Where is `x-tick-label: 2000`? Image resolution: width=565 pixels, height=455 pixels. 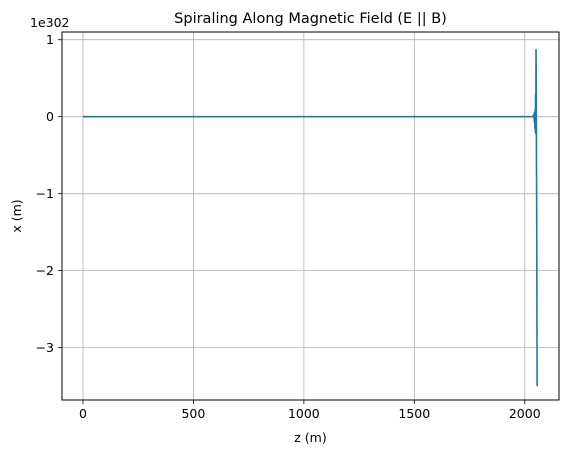 x-tick-label: 2000 is located at coordinates (525, 413).